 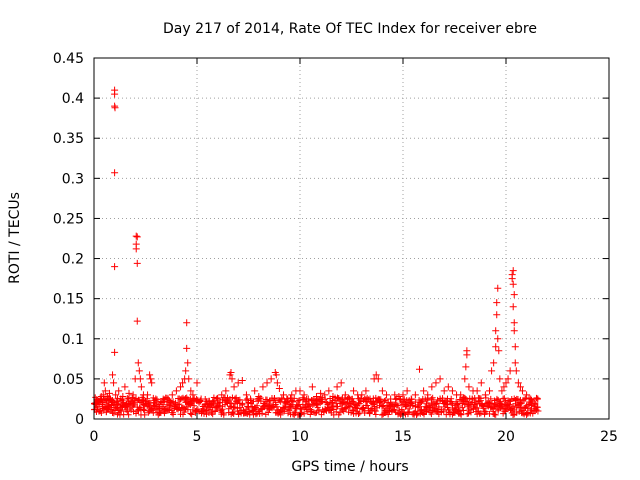 I want to click on y-axis-label: ROTI / TECUs, so click(x=15, y=238).